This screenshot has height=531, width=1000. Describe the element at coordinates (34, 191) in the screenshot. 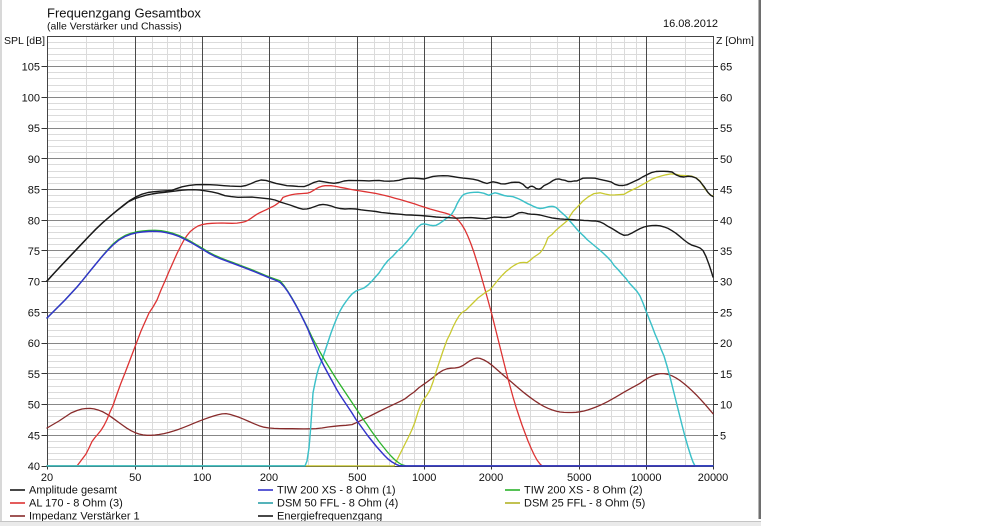

I see `svg-text: 85` at that location.